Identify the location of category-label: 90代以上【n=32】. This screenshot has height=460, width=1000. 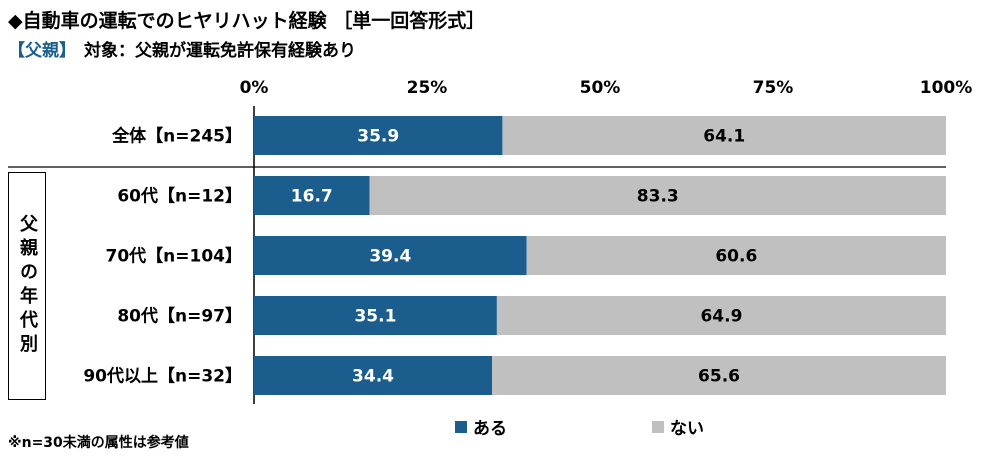
(162, 376).